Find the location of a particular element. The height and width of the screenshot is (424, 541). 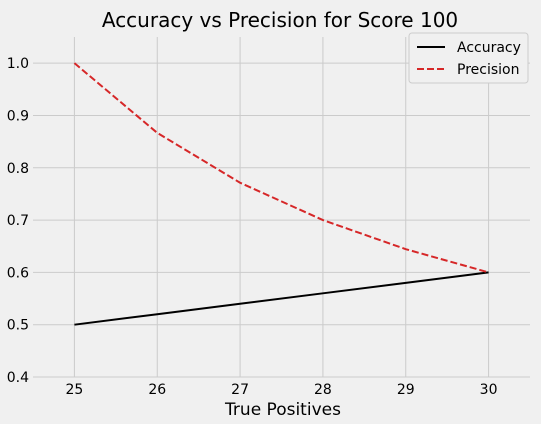

y-tick-label: 0.9 is located at coordinates (18, 116).